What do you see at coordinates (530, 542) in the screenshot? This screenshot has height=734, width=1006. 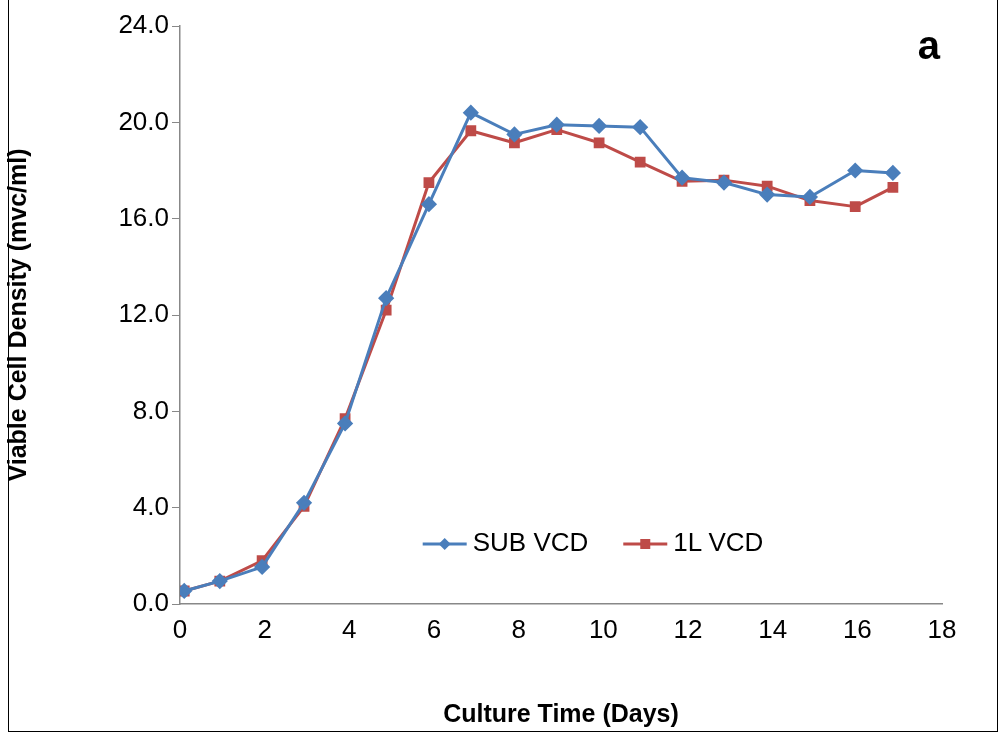 I see `legend-label: SUB VCD` at bounding box center [530, 542].